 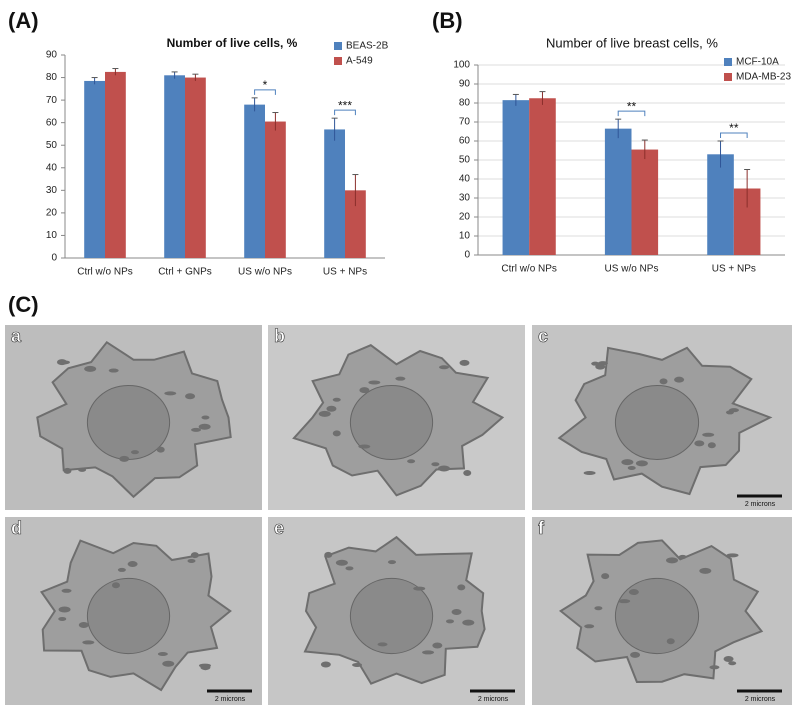 I want to click on micrograph: c 2 microns, so click(x=662, y=417).